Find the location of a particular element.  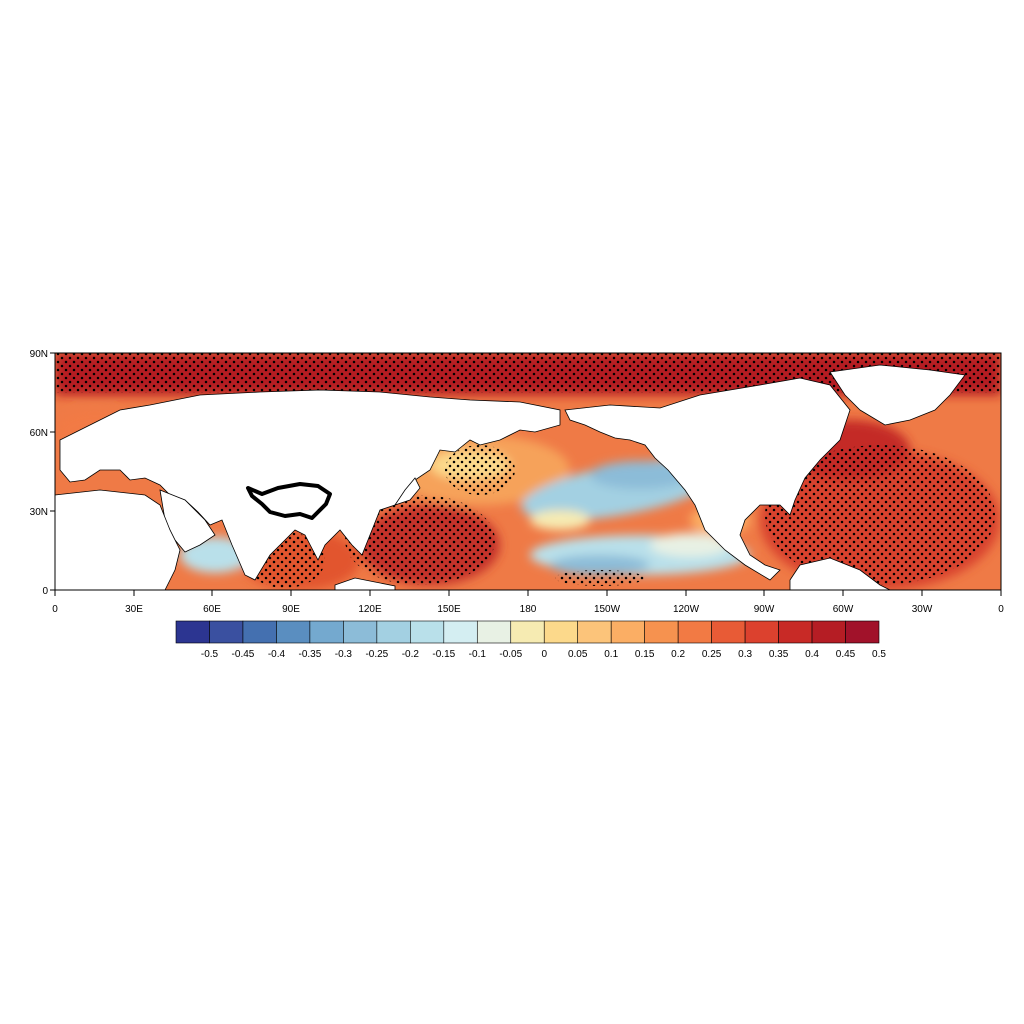

japan-land is located at coordinates (407, 491).